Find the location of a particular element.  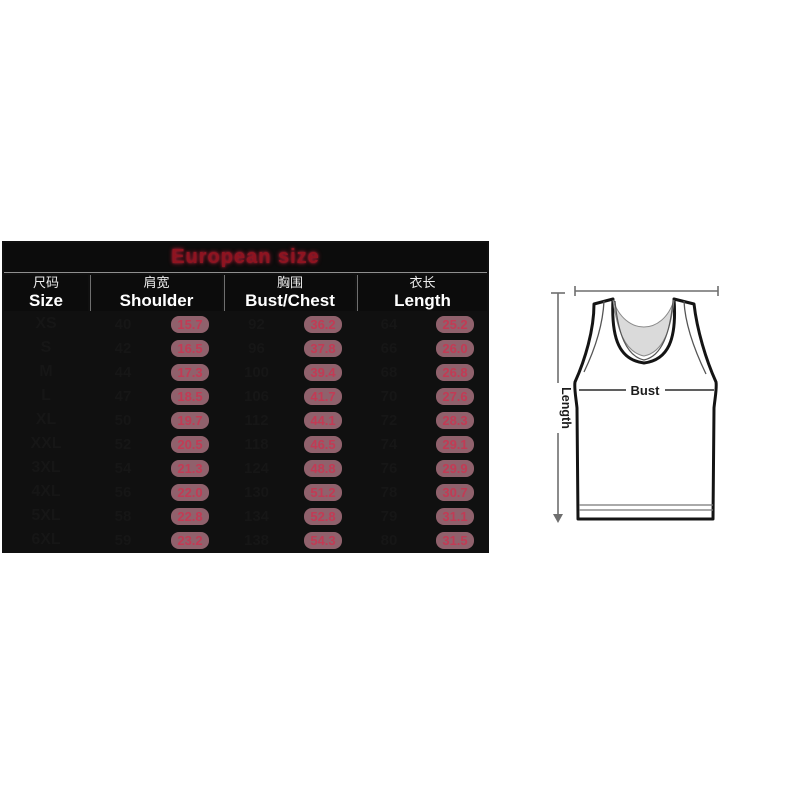

left-armhole-binding is located at coordinates (594, 336).